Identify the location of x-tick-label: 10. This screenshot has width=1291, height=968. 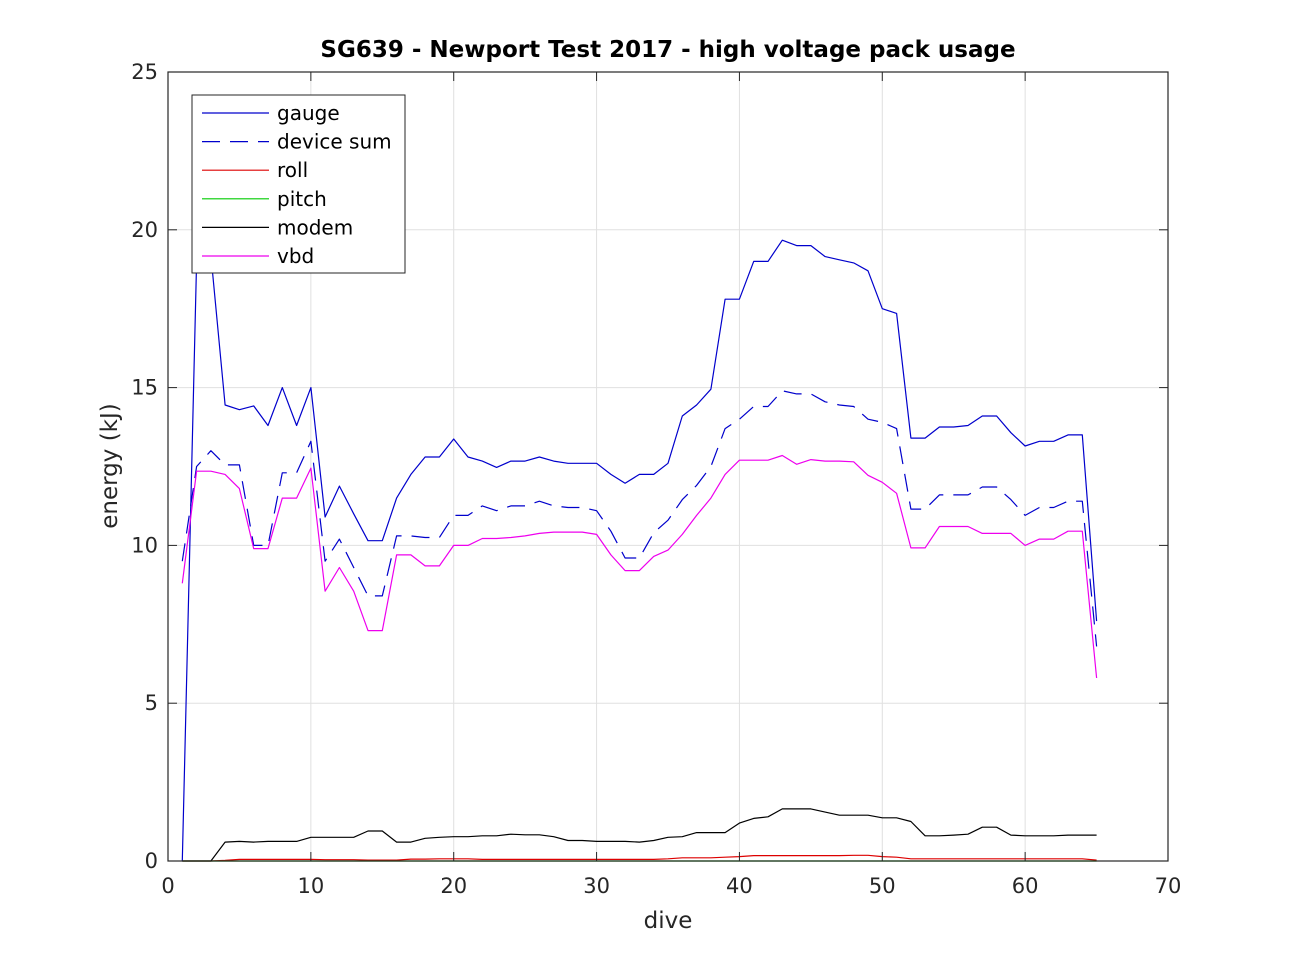
(310, 886).